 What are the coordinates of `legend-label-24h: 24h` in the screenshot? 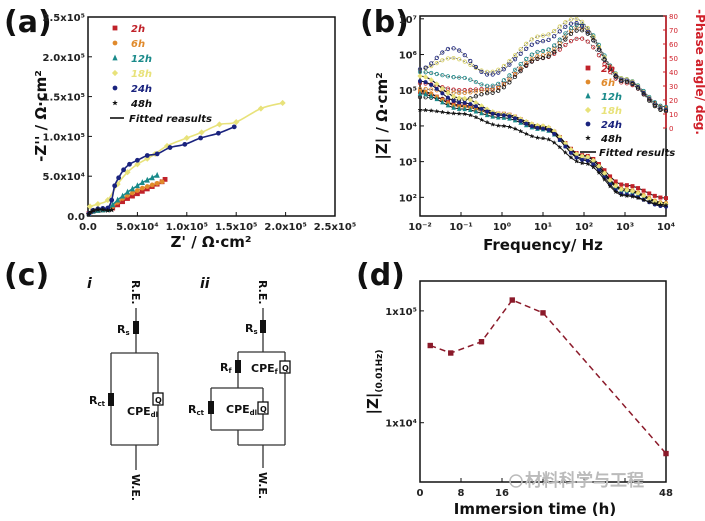 It's located at (141, 89).